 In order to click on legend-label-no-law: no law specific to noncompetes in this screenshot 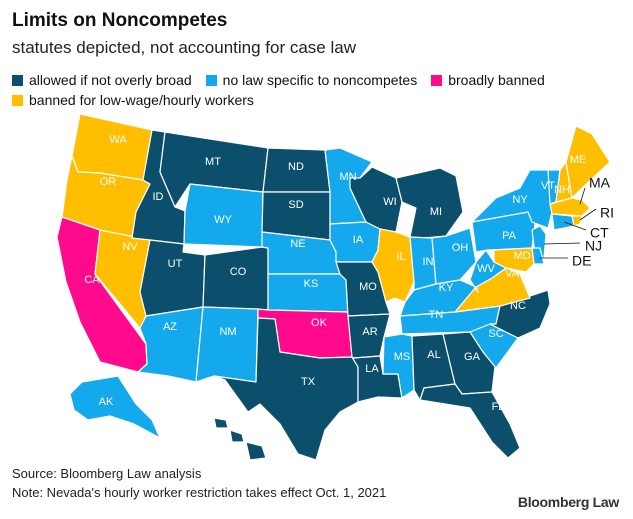, I will do `click(320, 80)`.